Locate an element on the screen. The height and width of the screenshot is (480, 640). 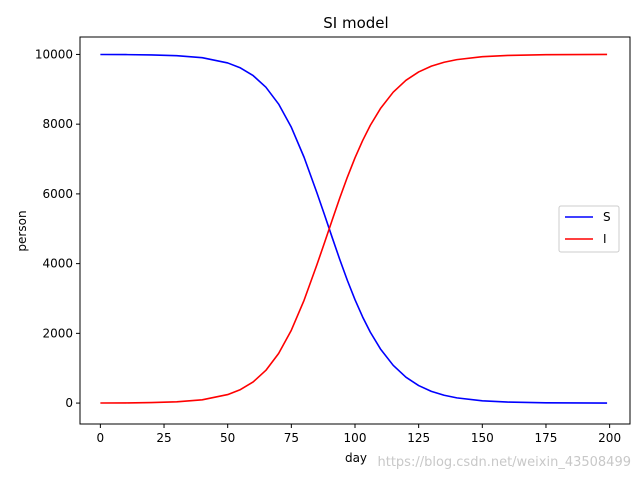
x-tick-label: 25 is located at coordinates (163, 438).